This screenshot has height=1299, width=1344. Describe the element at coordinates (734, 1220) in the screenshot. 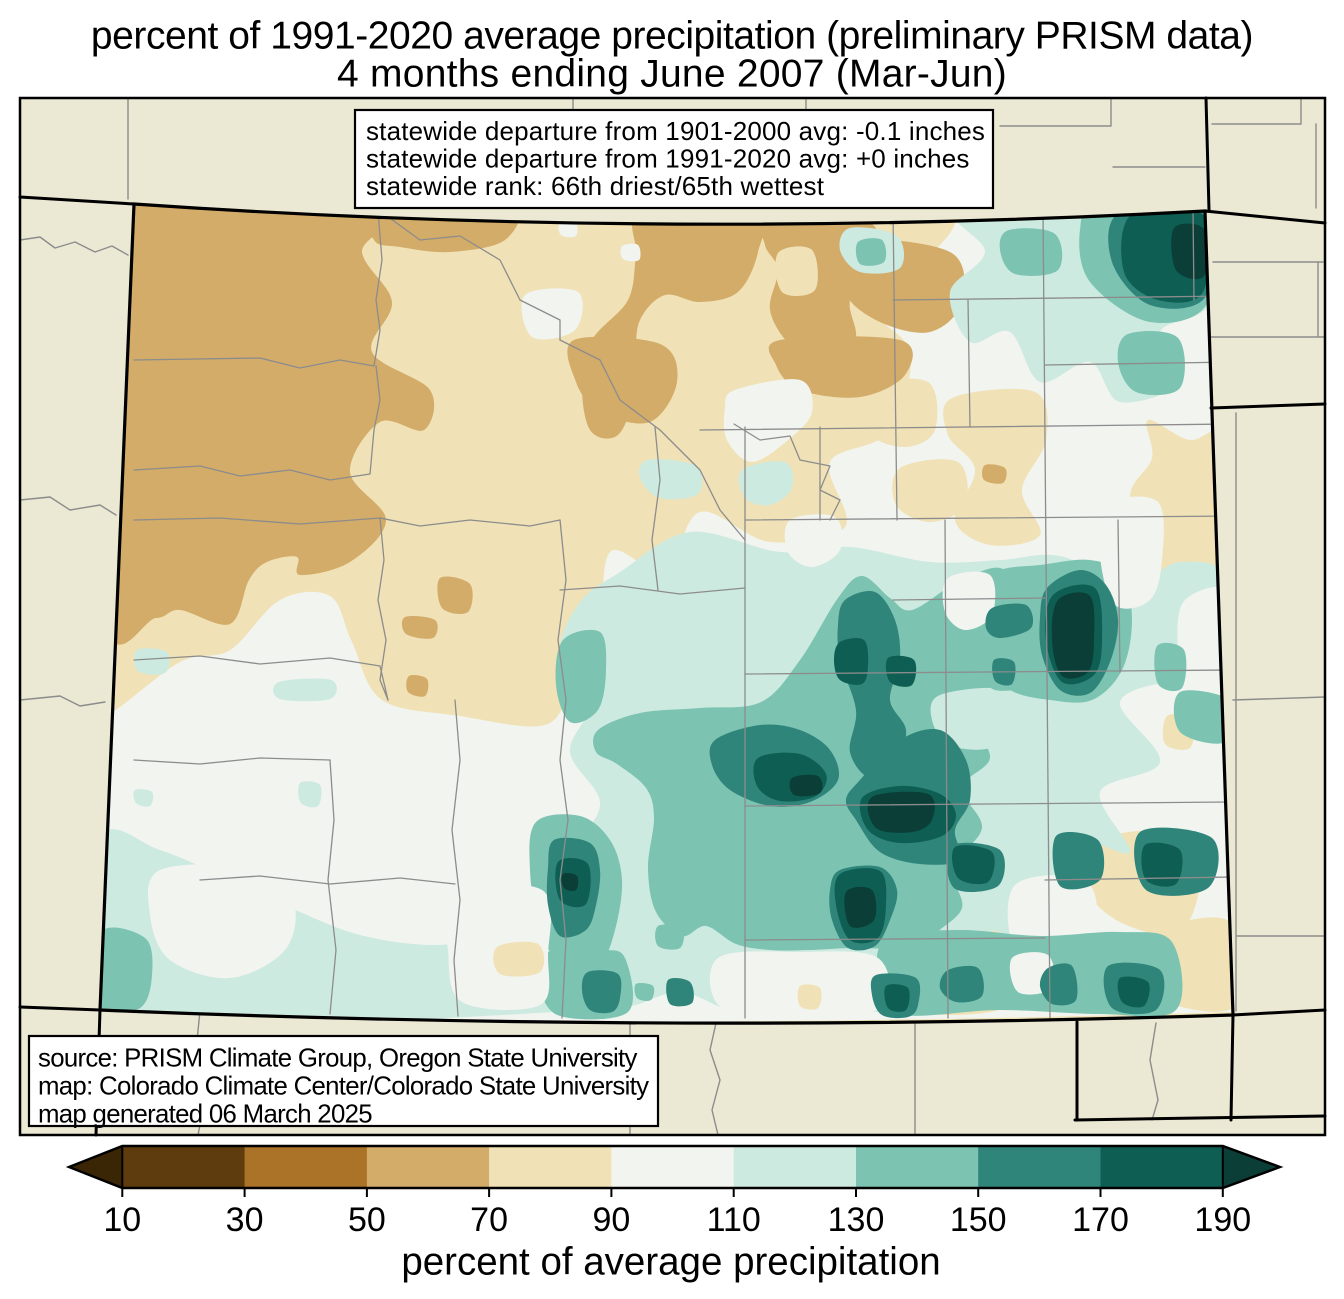

I see `svg-text: 110` at that location.